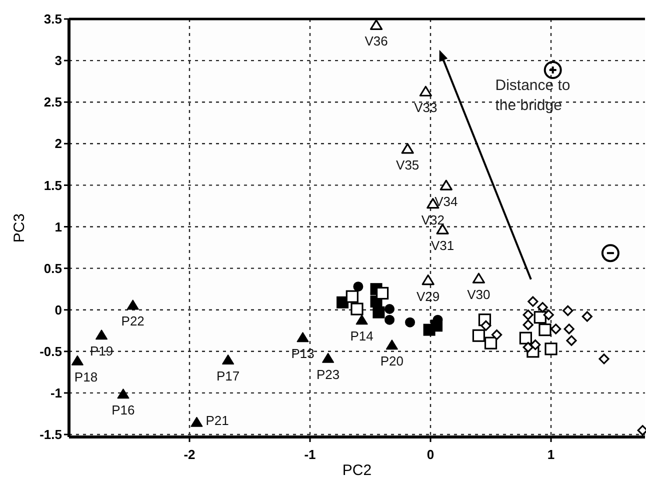 This screenshot has width=646, height=482. I want to click on annotation: V33, so click(426, 108).